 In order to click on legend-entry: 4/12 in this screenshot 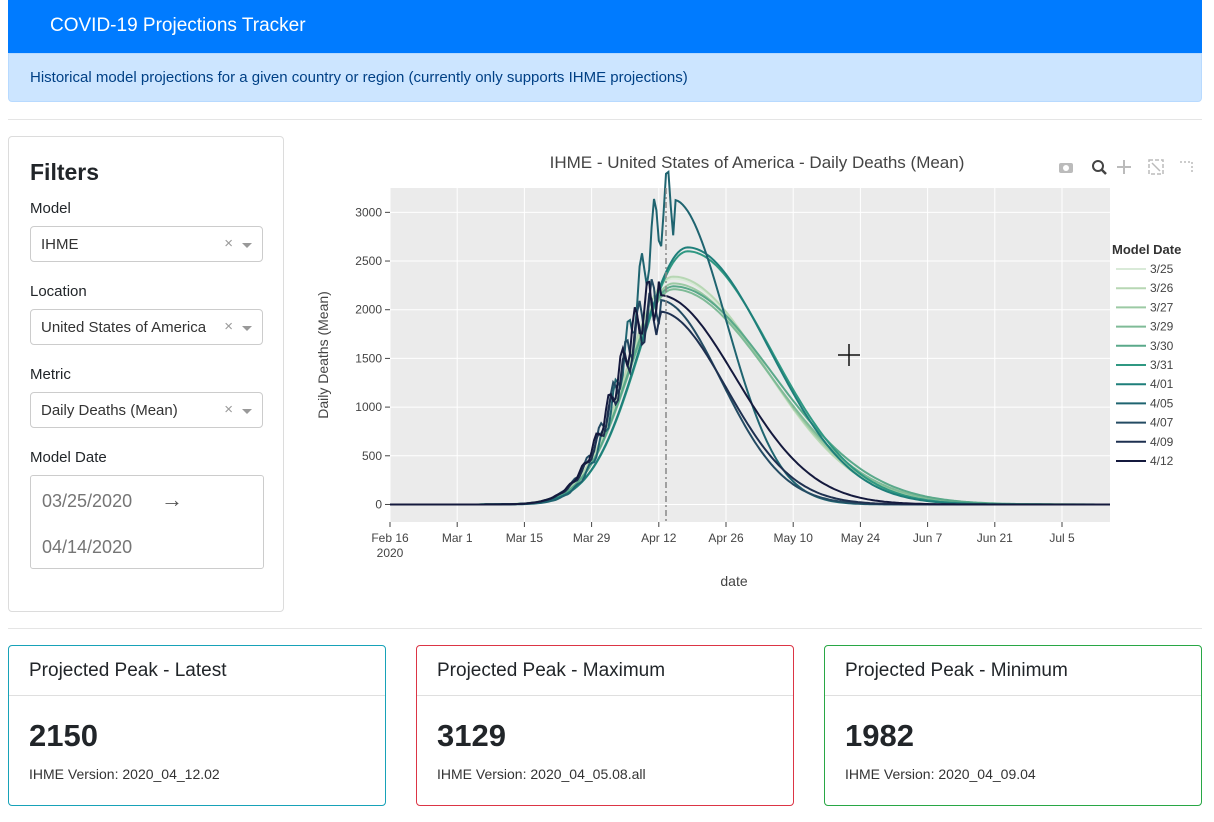, I will do `click(1162, 461)`.